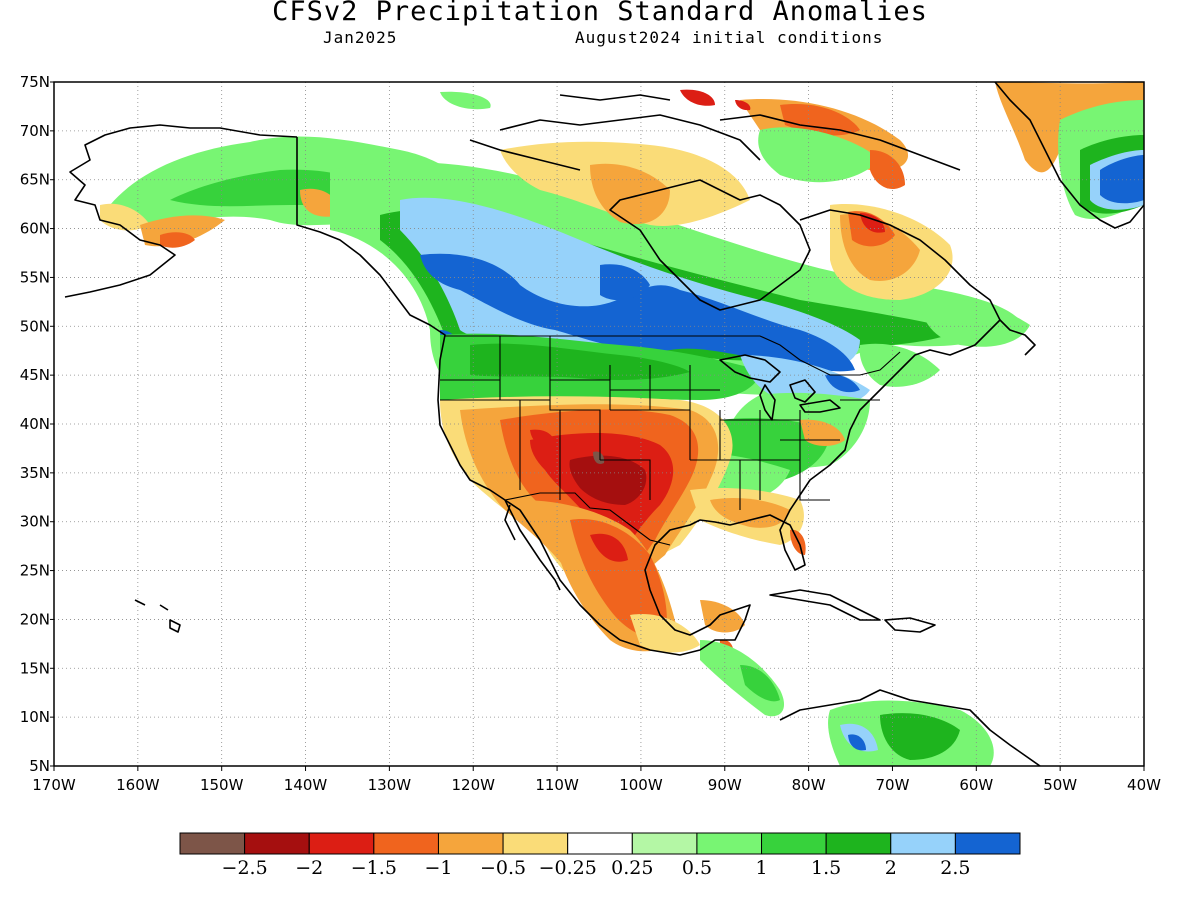  I want to click on lat-label: 35N, so click(35, 473).